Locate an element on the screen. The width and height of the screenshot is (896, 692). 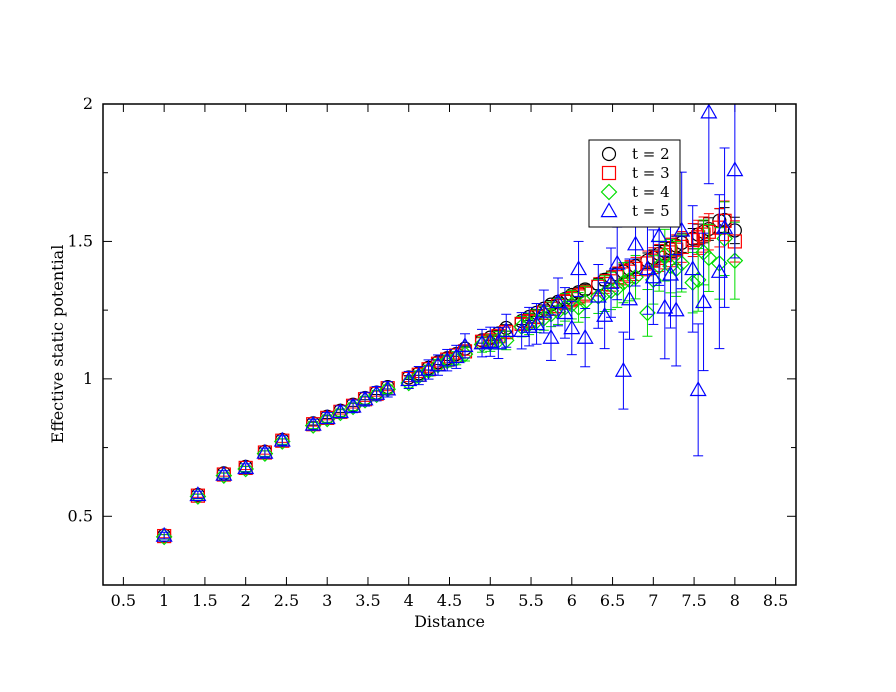
legend-label-3: t = 4 is located at coordinates (651, 192).